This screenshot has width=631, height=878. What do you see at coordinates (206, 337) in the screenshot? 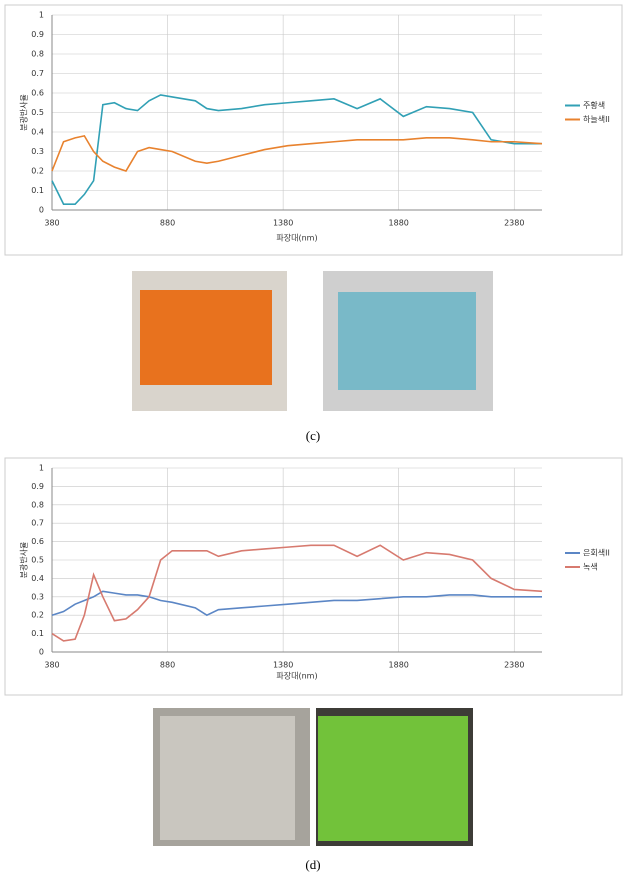
I see `orange-panel` at bounding box center [206, 337].